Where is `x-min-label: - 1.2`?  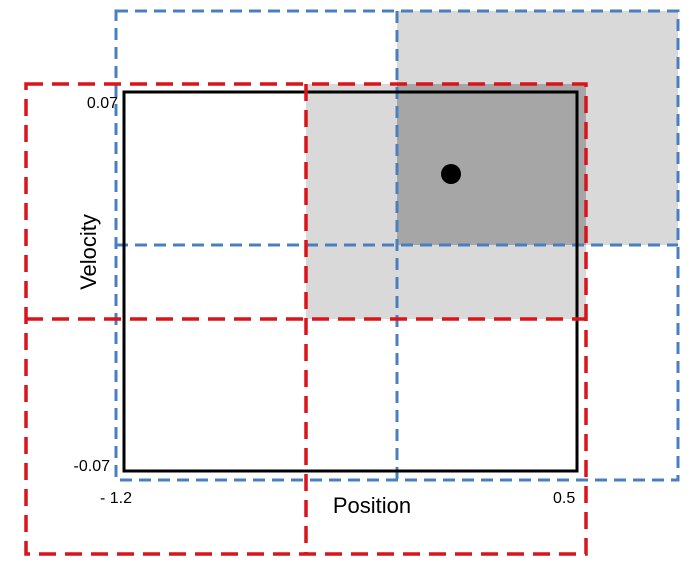
x-min-label: - 1.2 is located at coordinates (116, 498).